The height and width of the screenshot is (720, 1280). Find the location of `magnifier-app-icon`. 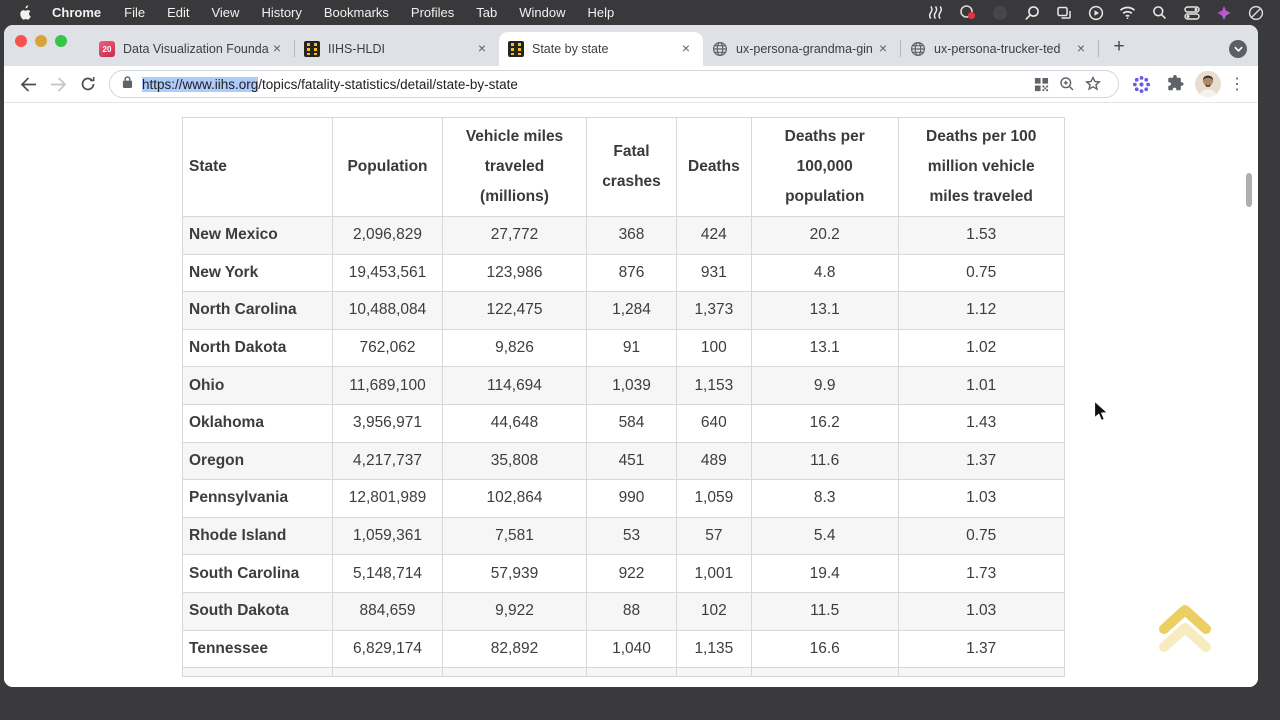

magnifier-app-icon is located at coordinates (1031, 12).